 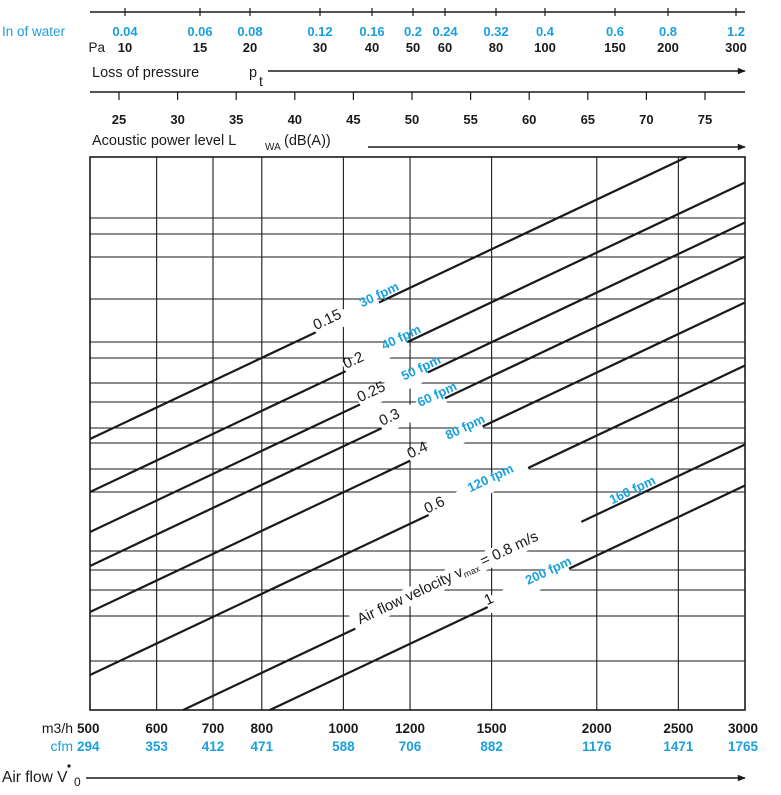 What do you see at coordinates (705, 119) in the screenshot?
I see `acoustic-tick-label: 75` at bounding box center [705, 119].